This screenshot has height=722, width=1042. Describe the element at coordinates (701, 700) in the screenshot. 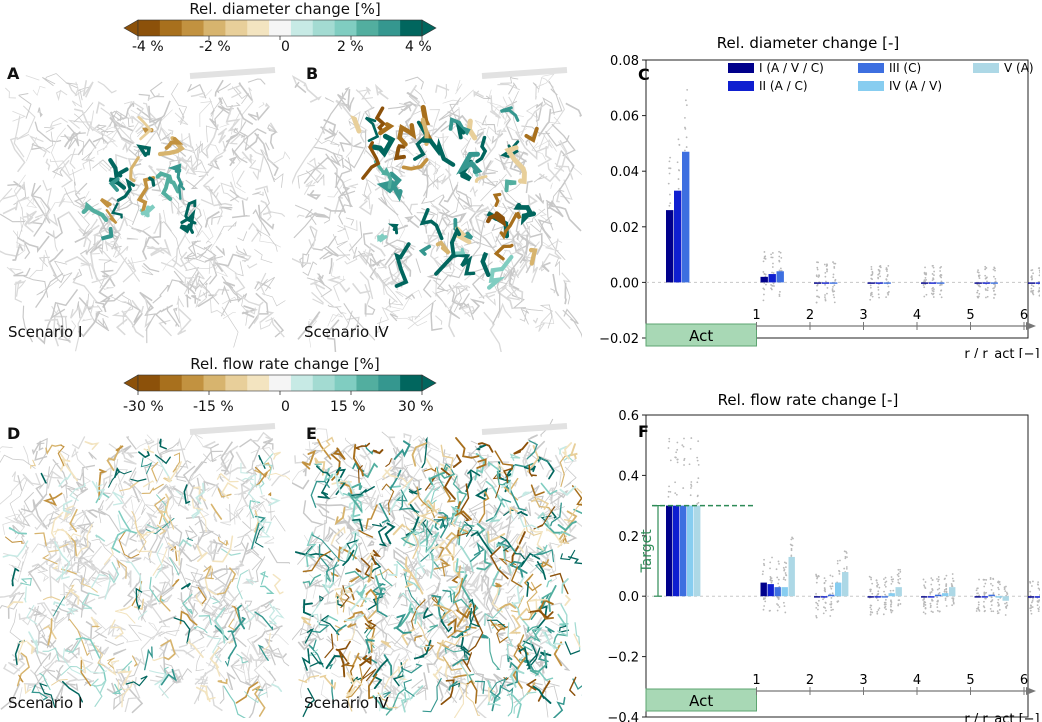

I see `act-box` at that location.